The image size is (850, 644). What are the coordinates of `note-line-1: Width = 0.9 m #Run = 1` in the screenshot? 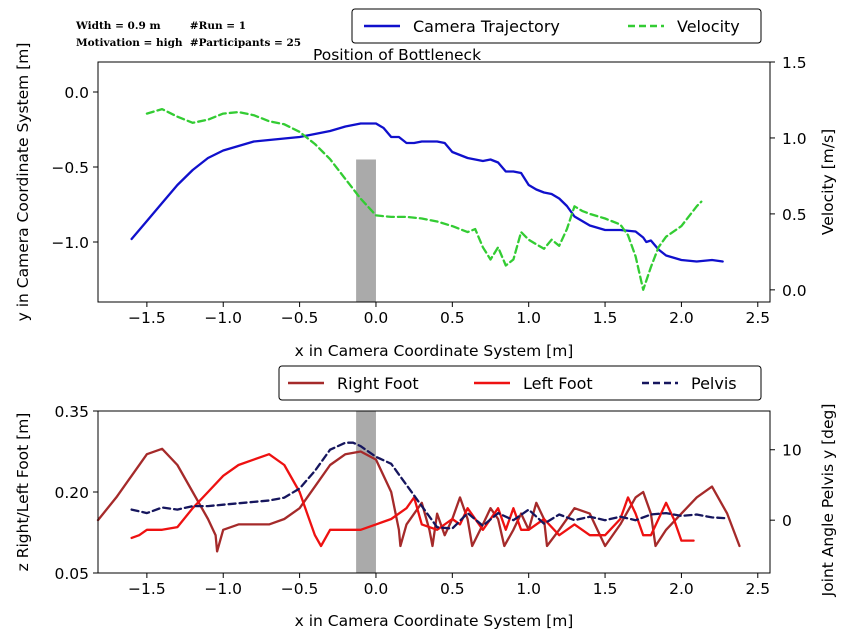 It's located at (160, 26).